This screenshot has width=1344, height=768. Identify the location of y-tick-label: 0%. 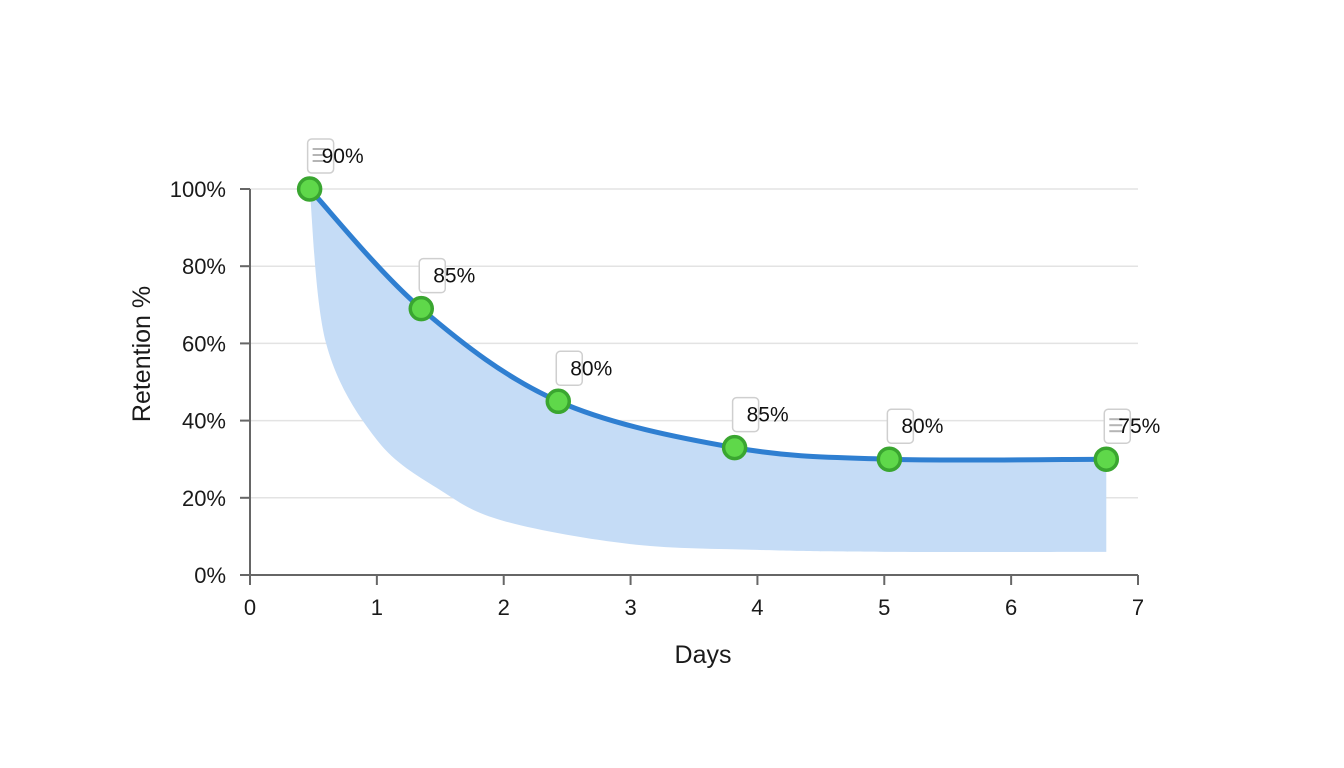
(210, 575).